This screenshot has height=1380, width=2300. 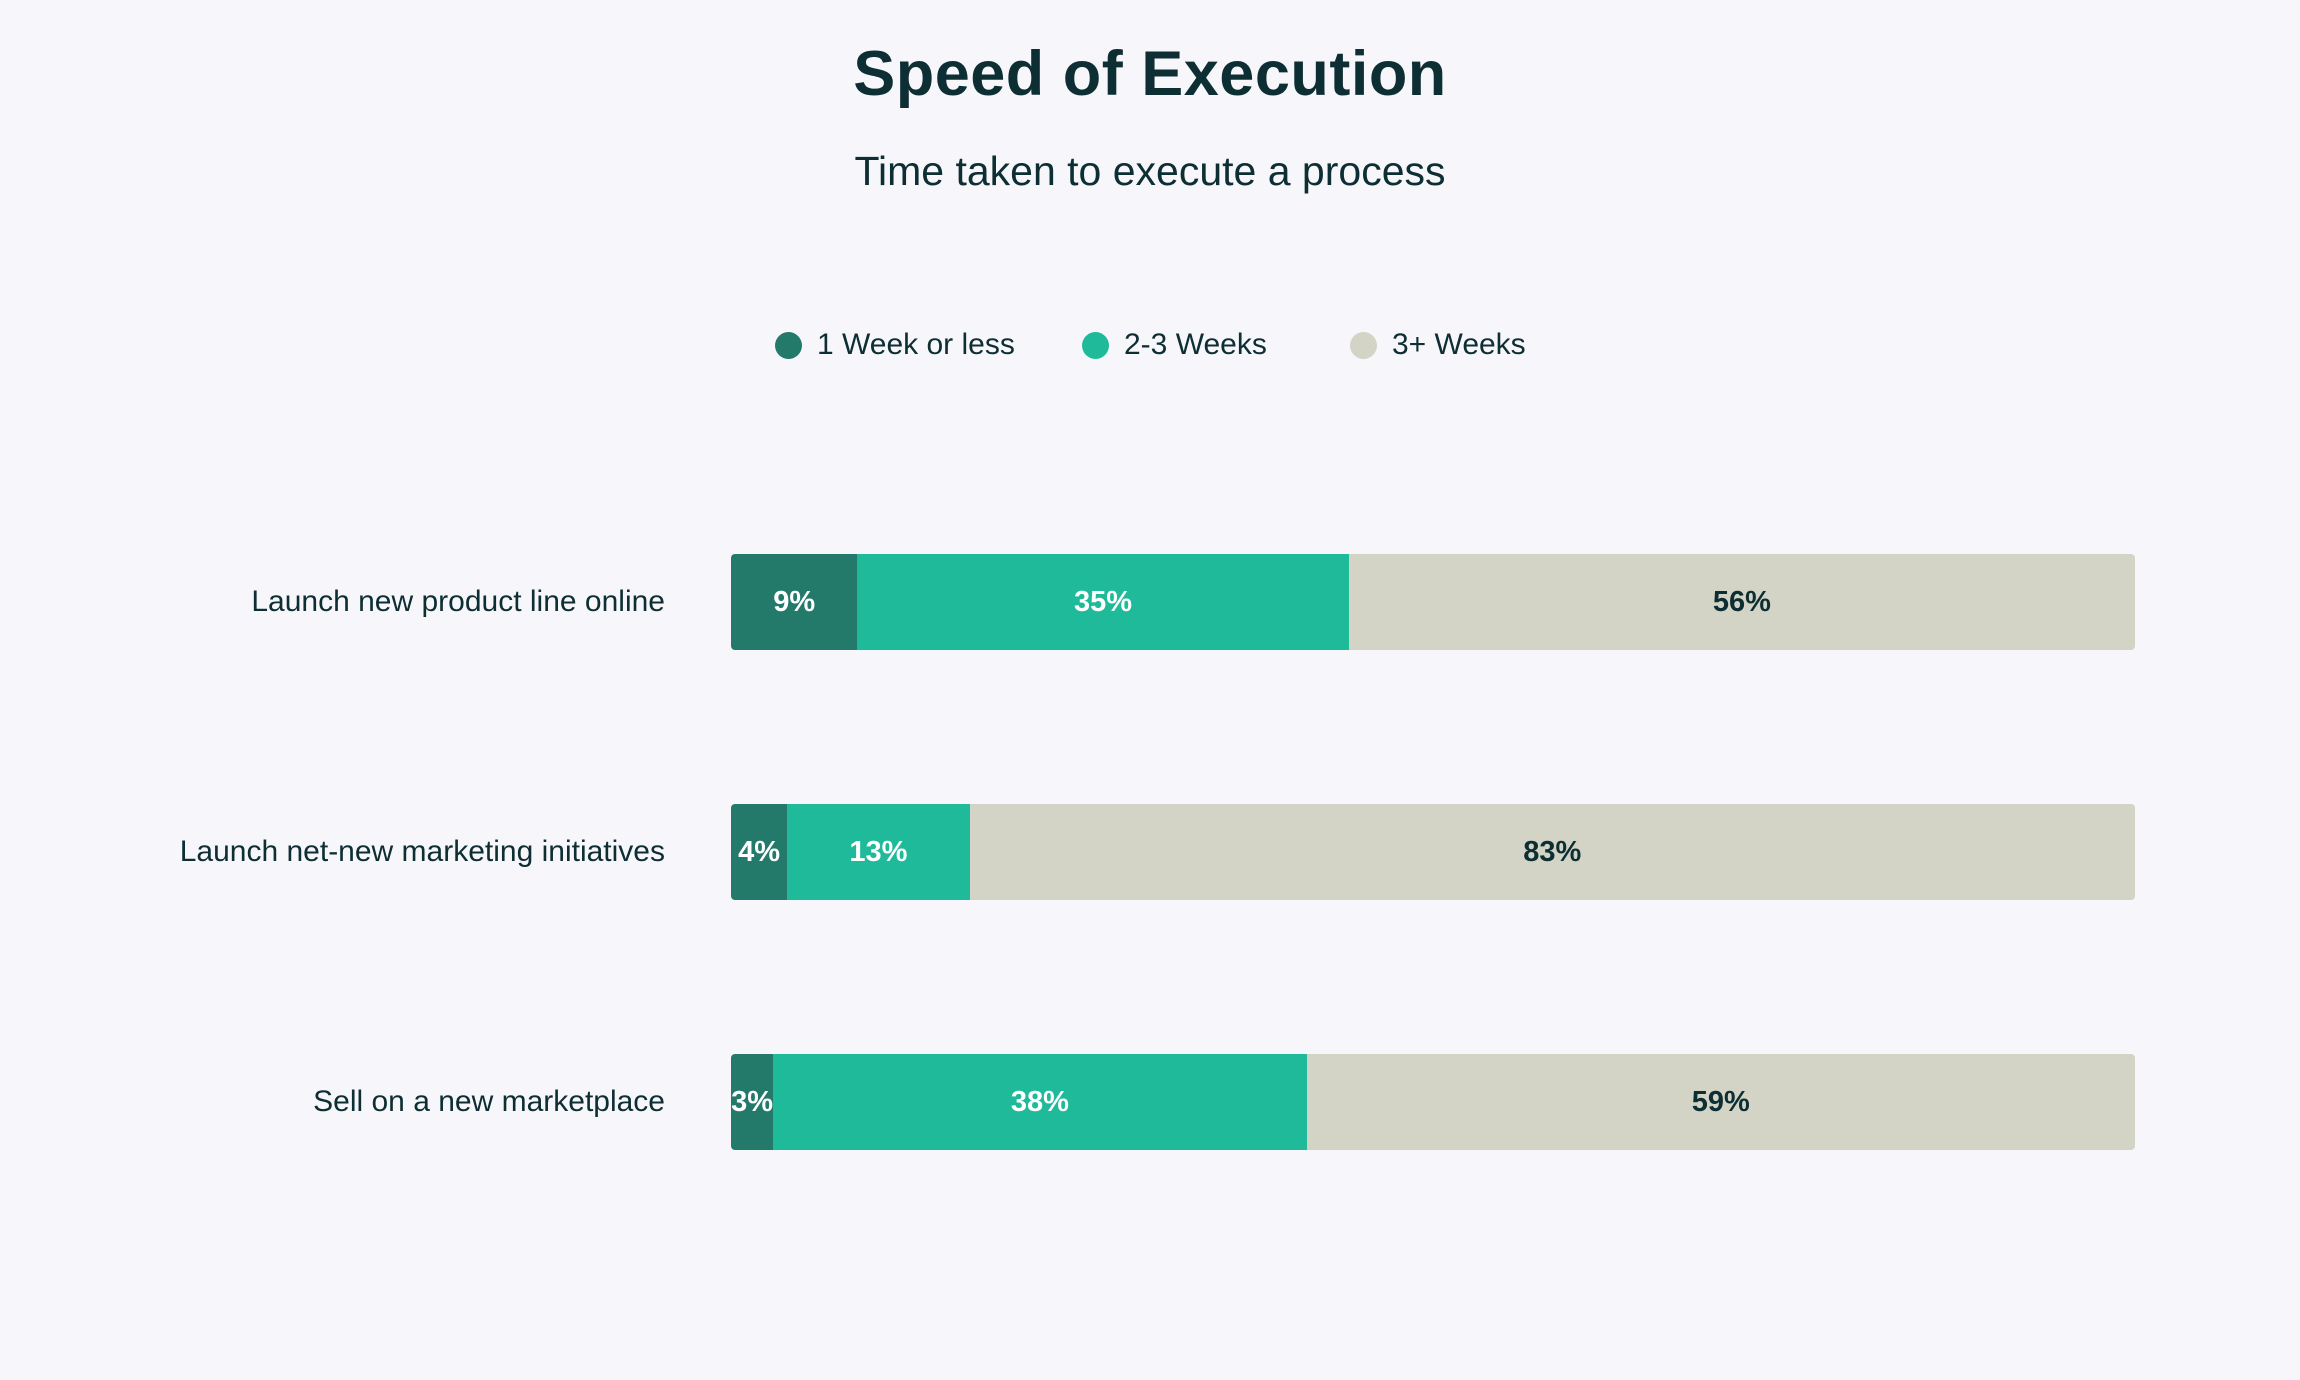 I want to click on legend-item: 2-3 Weeks, so click(x=1174, y=345).